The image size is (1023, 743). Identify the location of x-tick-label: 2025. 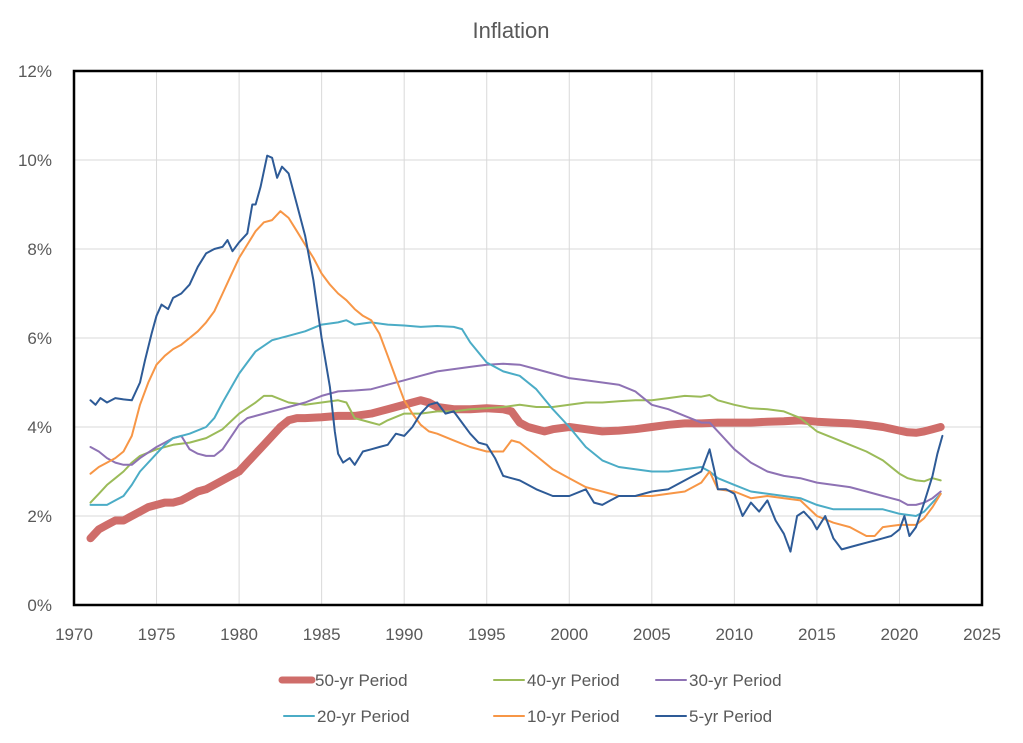
(982, 634).